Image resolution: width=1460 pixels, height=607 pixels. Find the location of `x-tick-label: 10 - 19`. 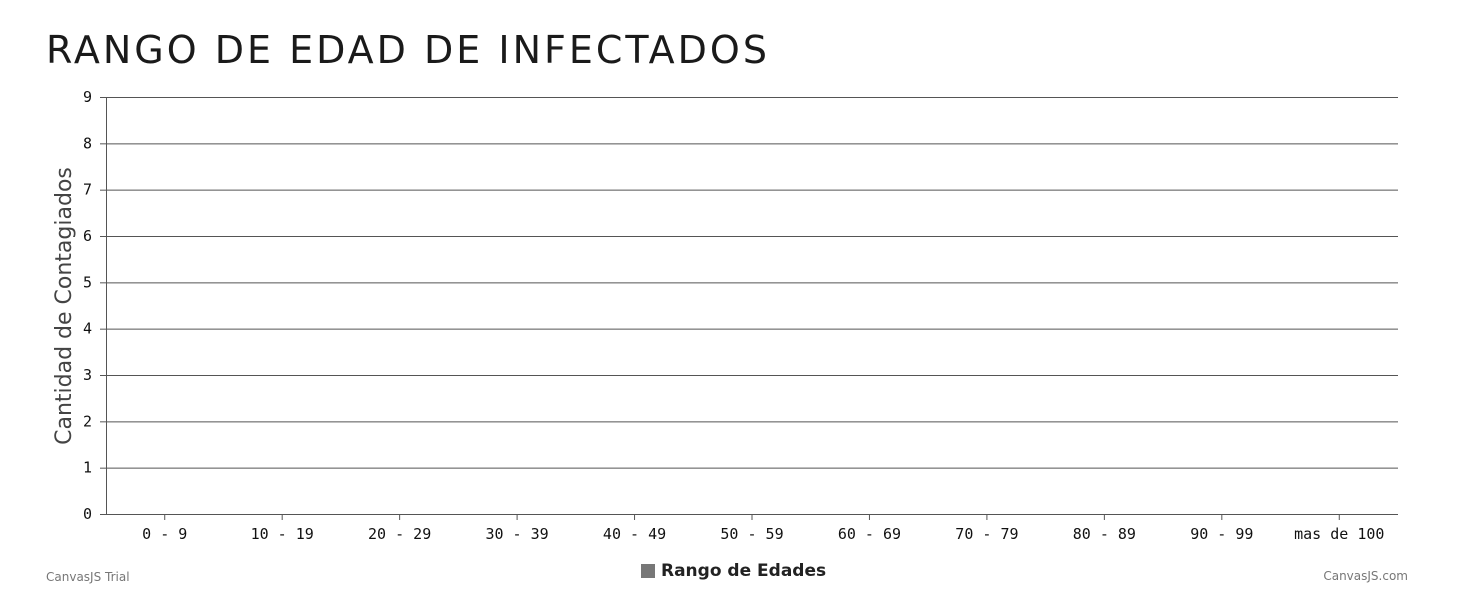

x-tick-label: 10 - 19 is located at coordinates (282, 534).